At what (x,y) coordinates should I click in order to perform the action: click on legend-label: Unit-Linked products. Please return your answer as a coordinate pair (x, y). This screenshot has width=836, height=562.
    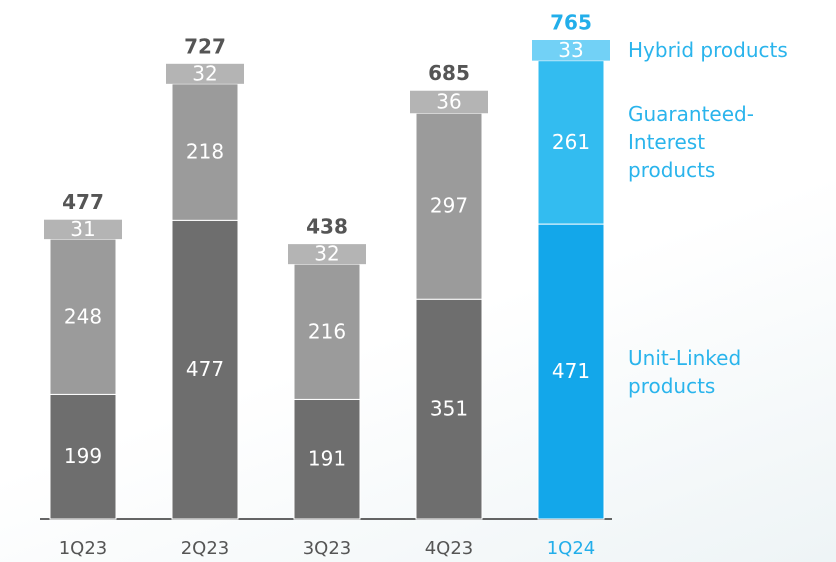
    Looking at the image, I should click on (685, 371).